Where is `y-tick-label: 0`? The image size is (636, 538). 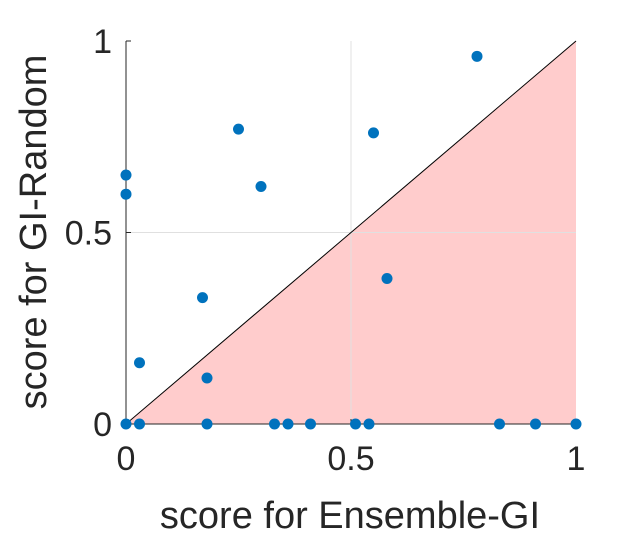
y-tick-label: 0 is located at coordinates (102, 425).